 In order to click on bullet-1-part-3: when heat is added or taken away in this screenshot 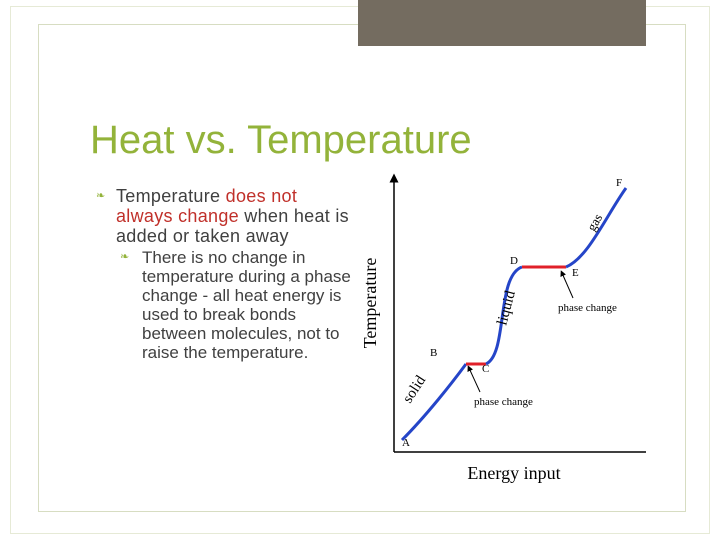, I will do `click(232, 226)`.